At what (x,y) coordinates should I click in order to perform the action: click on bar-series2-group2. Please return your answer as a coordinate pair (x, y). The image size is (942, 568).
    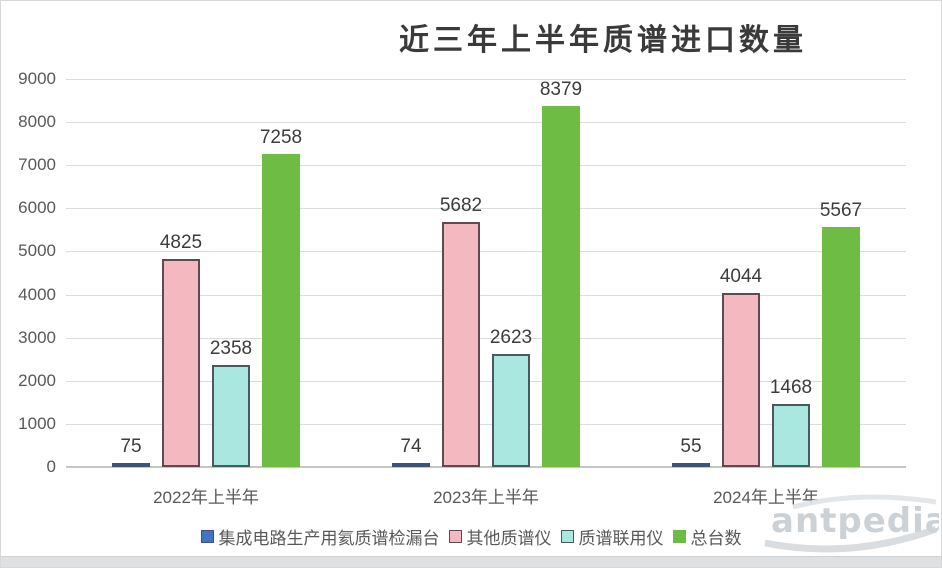
    Looking at the image, I should click on (791, 435).